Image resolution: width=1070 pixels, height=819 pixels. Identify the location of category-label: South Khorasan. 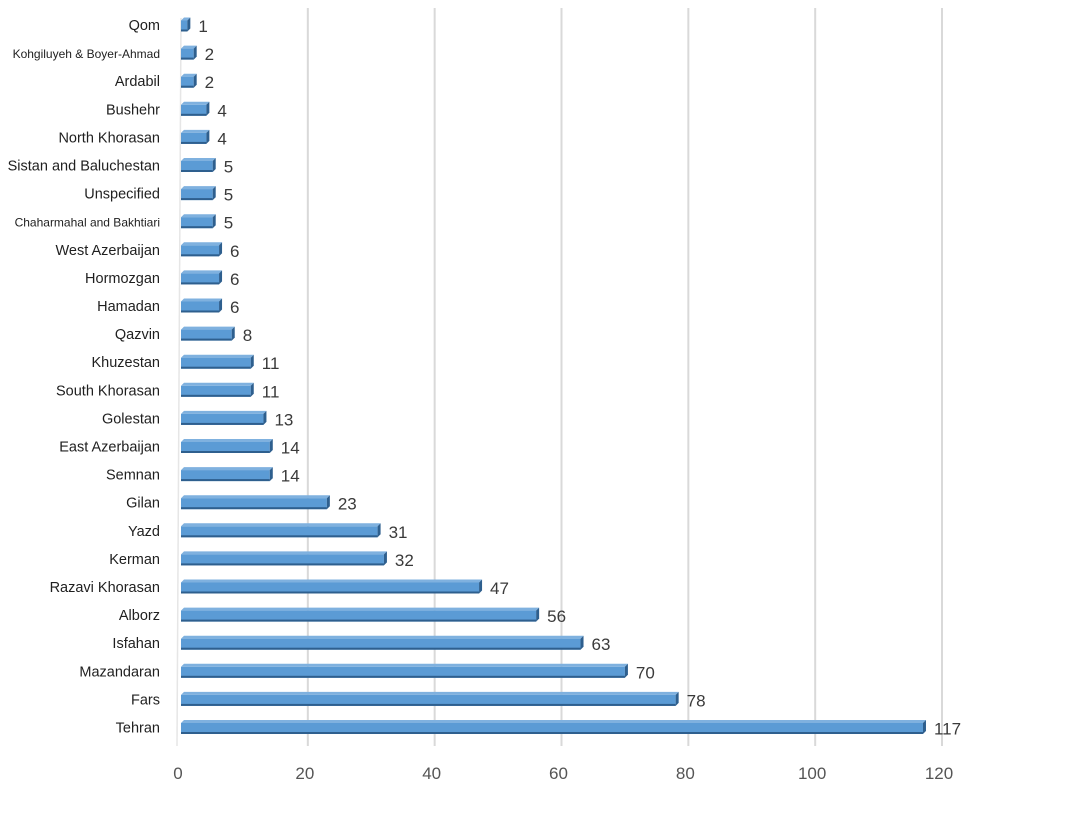
(108, 391).